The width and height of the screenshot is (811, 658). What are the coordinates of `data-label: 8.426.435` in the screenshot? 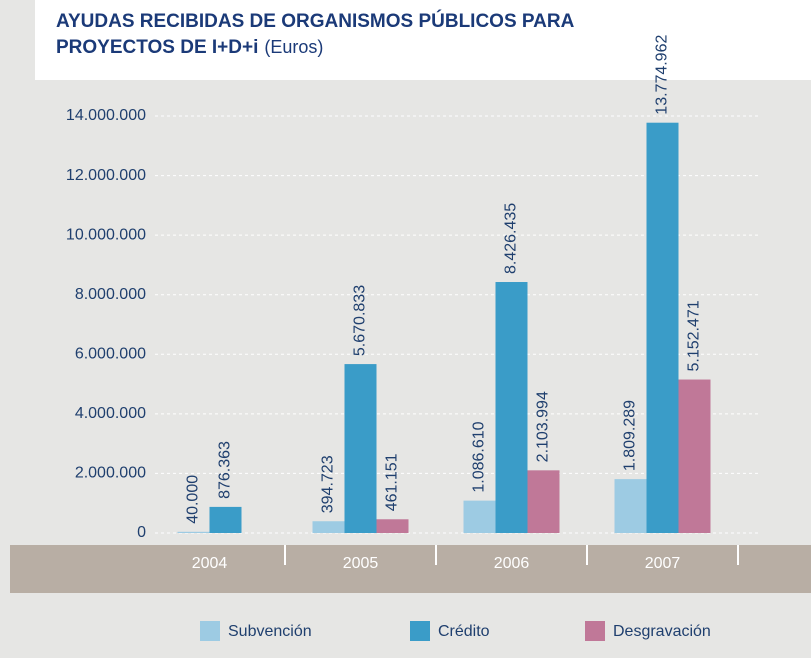 It's located at (511, 238).